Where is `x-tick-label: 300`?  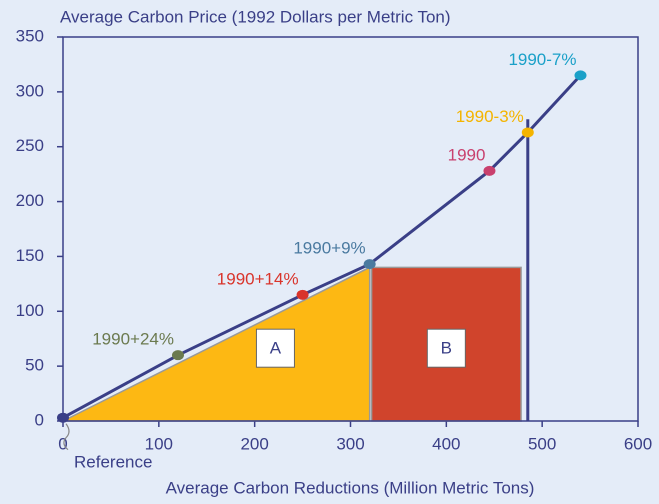
x-tick-label: 300 is located at coordinates (350, 443).